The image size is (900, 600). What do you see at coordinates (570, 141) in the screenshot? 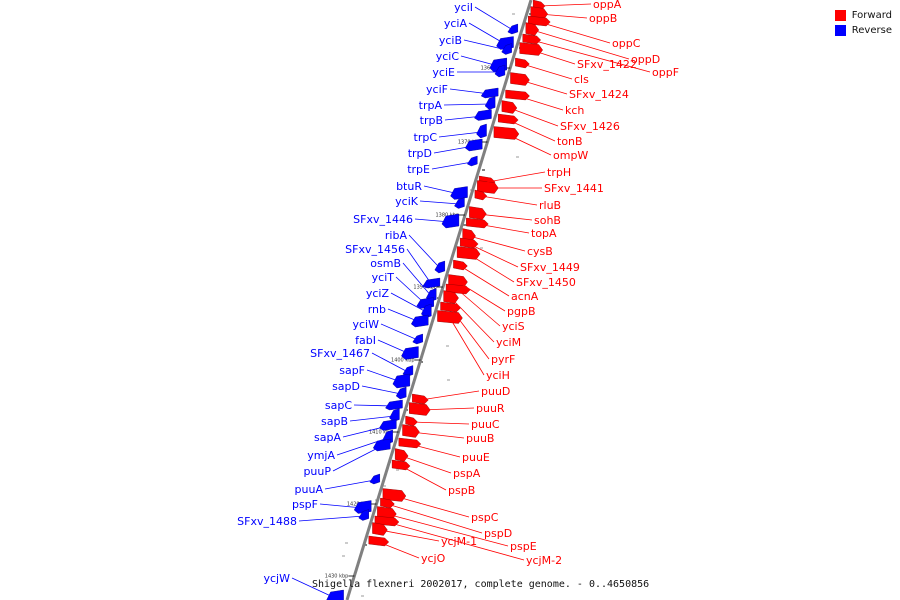
I see `gene-label: tonB` at bounding box center [570, 141].